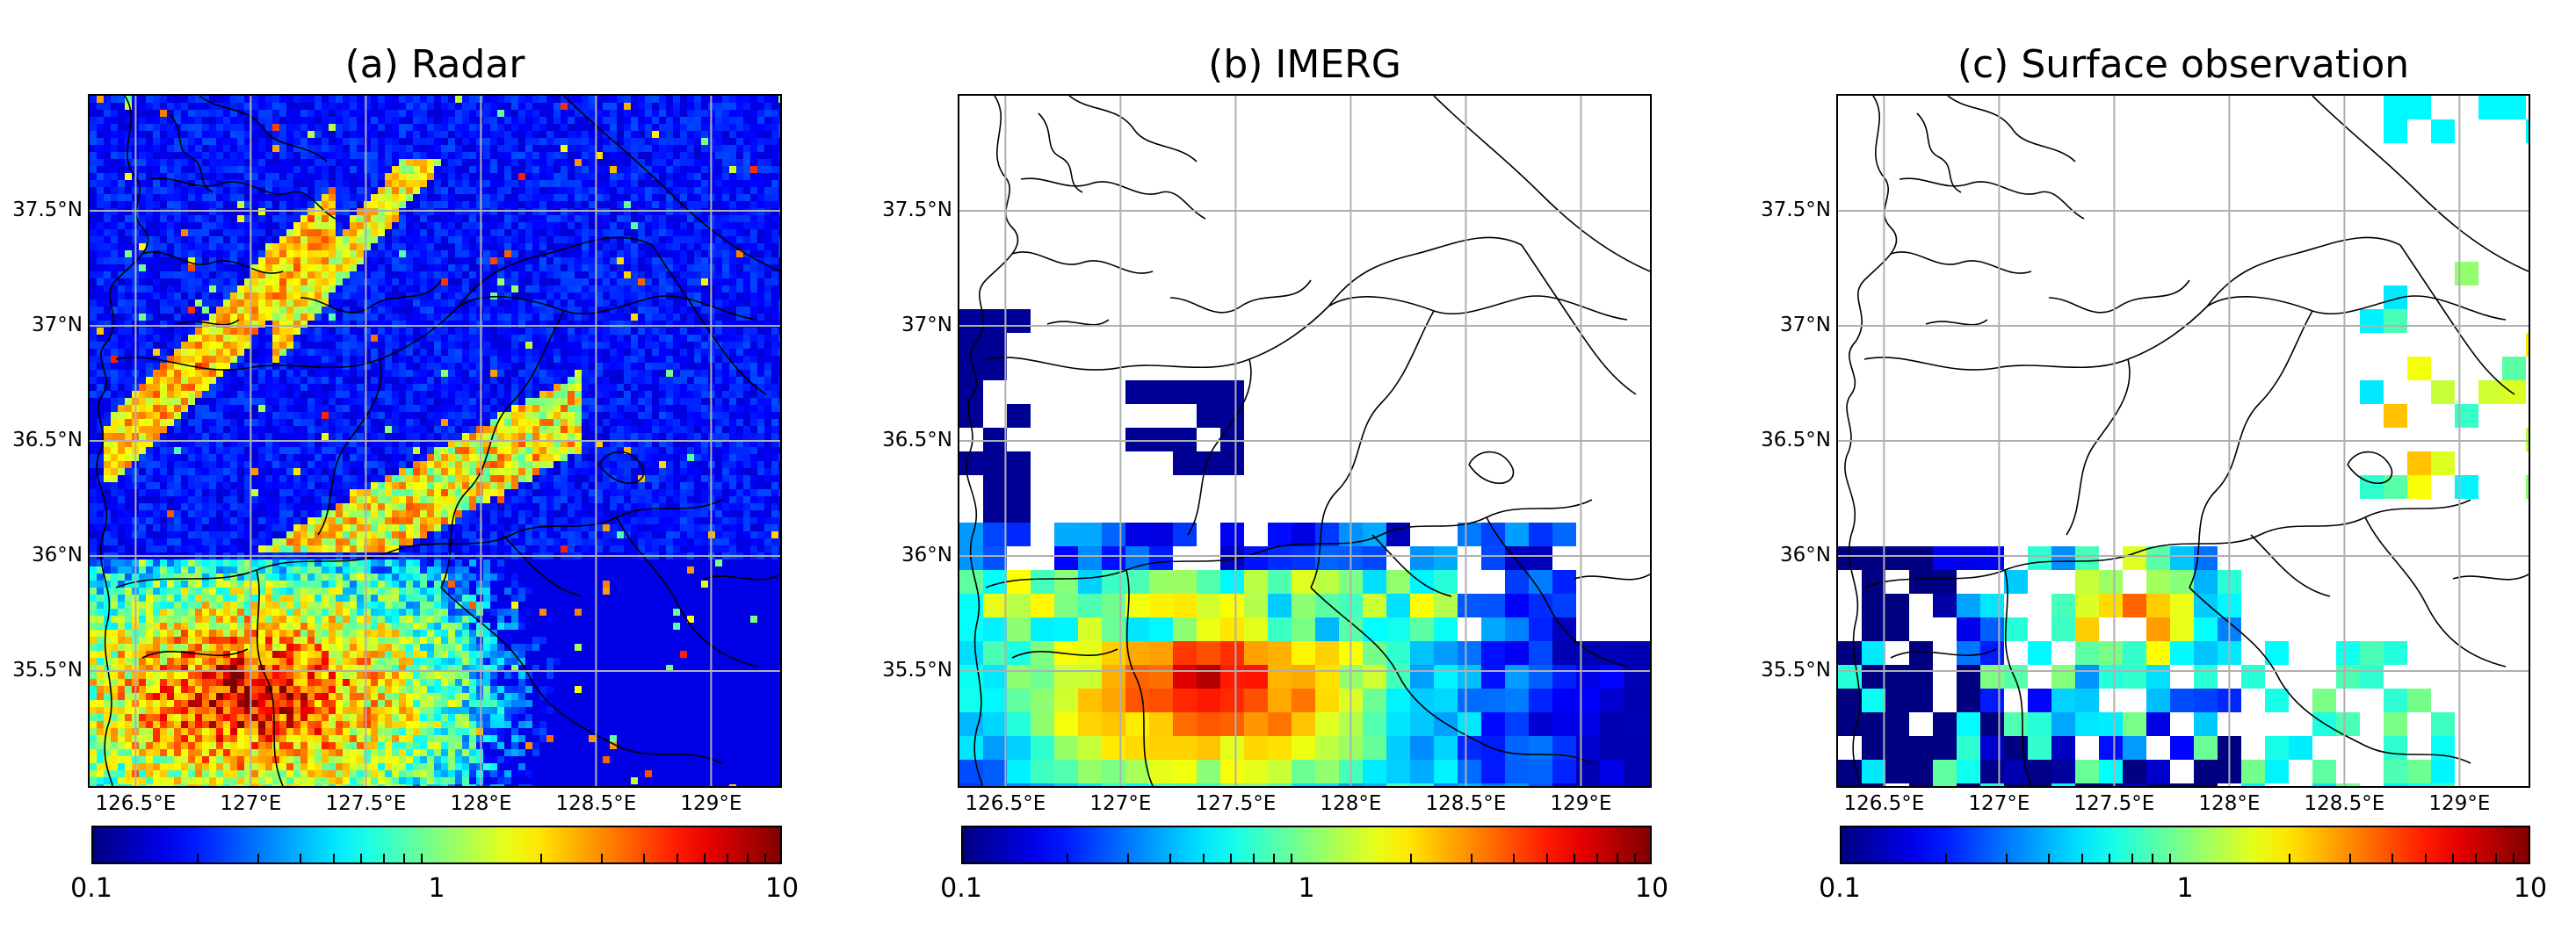  I want to click on panel-title: (a) Radar, so click(434, 64).